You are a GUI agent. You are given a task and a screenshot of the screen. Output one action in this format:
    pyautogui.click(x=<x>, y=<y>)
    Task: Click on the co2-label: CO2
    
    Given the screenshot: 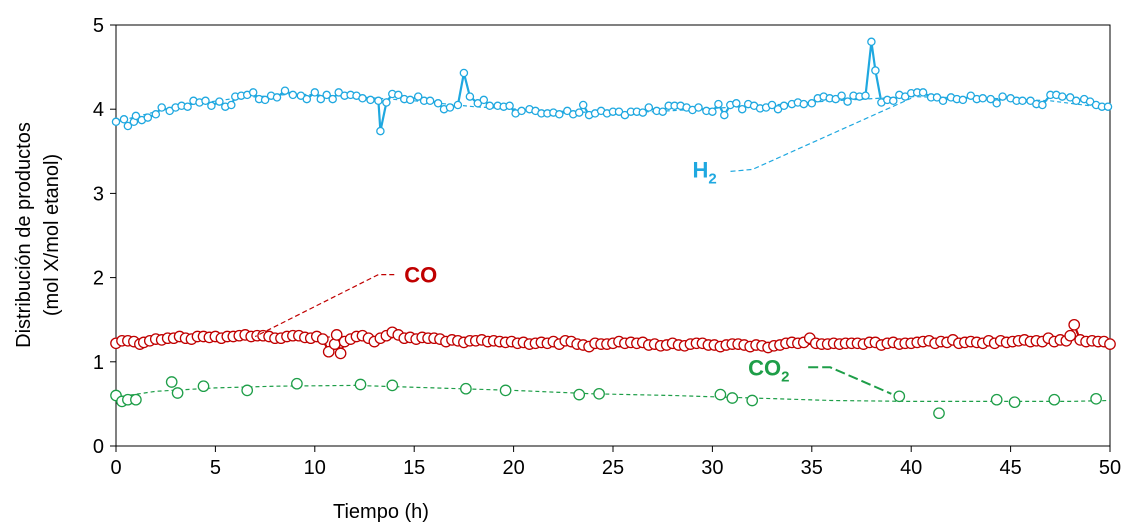 What is the action you would take?
    pyautogui.click(x=768, y=370)
    